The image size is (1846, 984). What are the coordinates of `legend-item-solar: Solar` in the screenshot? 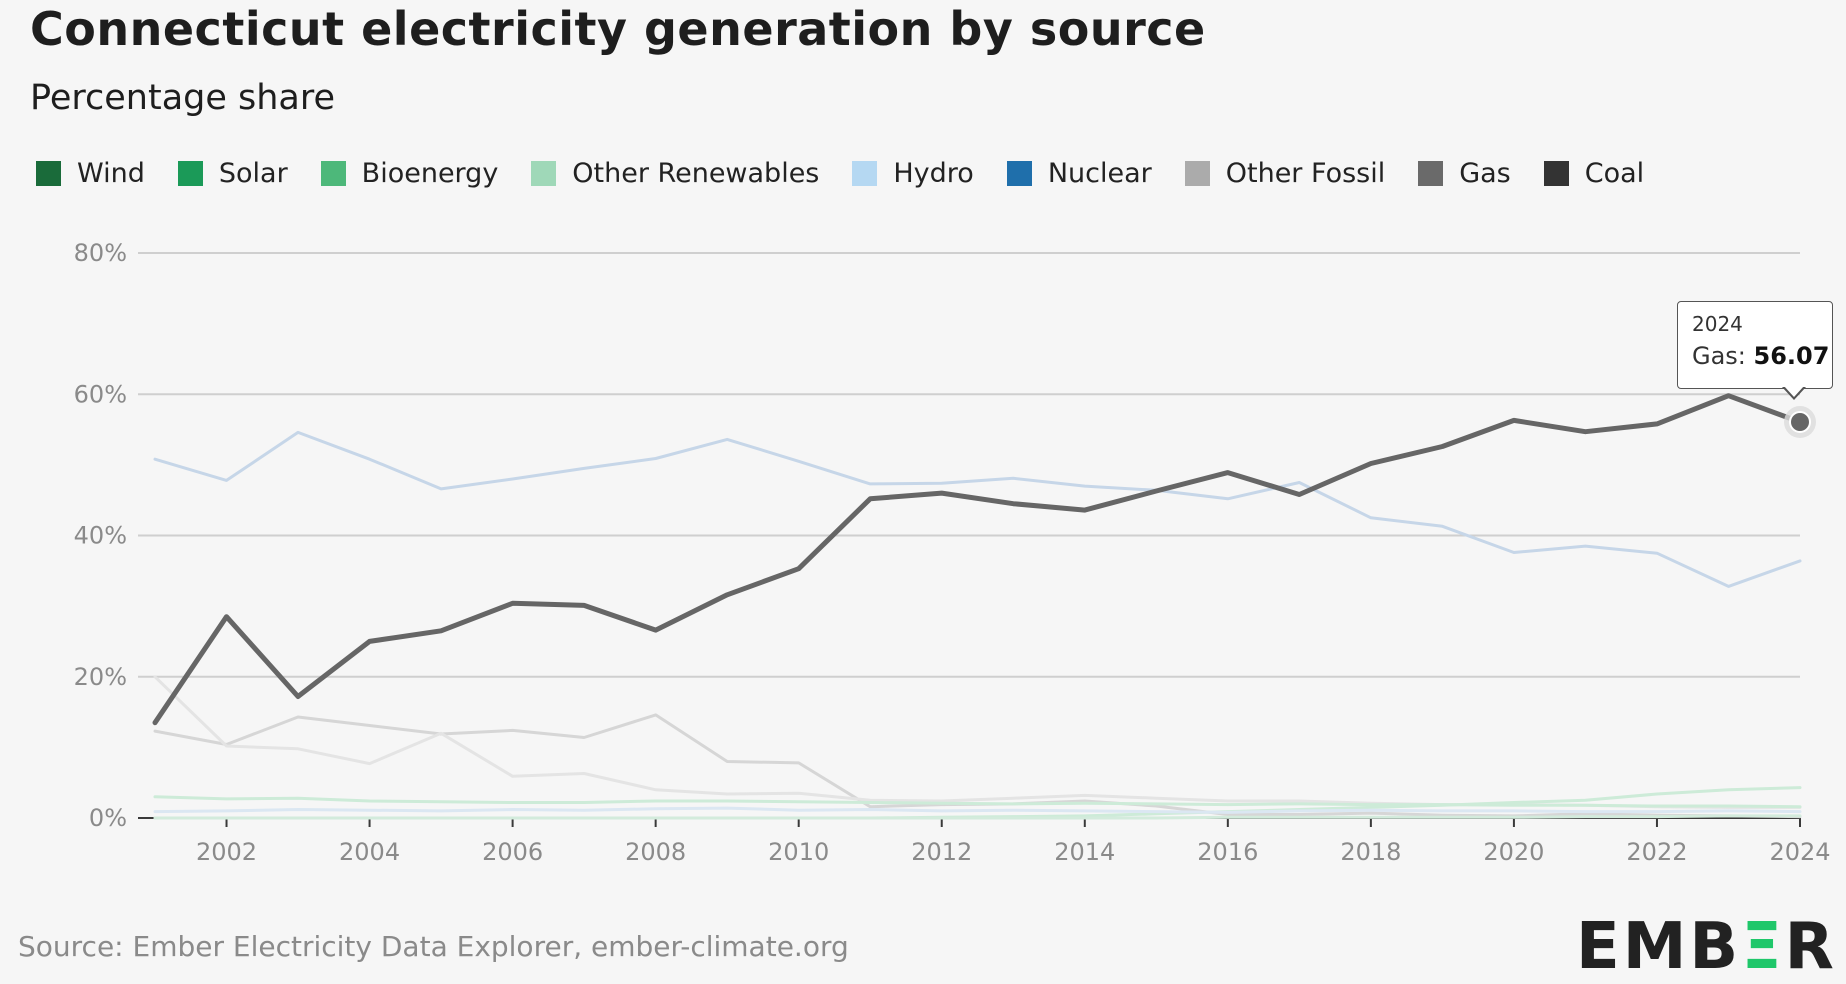 It's located at (232, 173).